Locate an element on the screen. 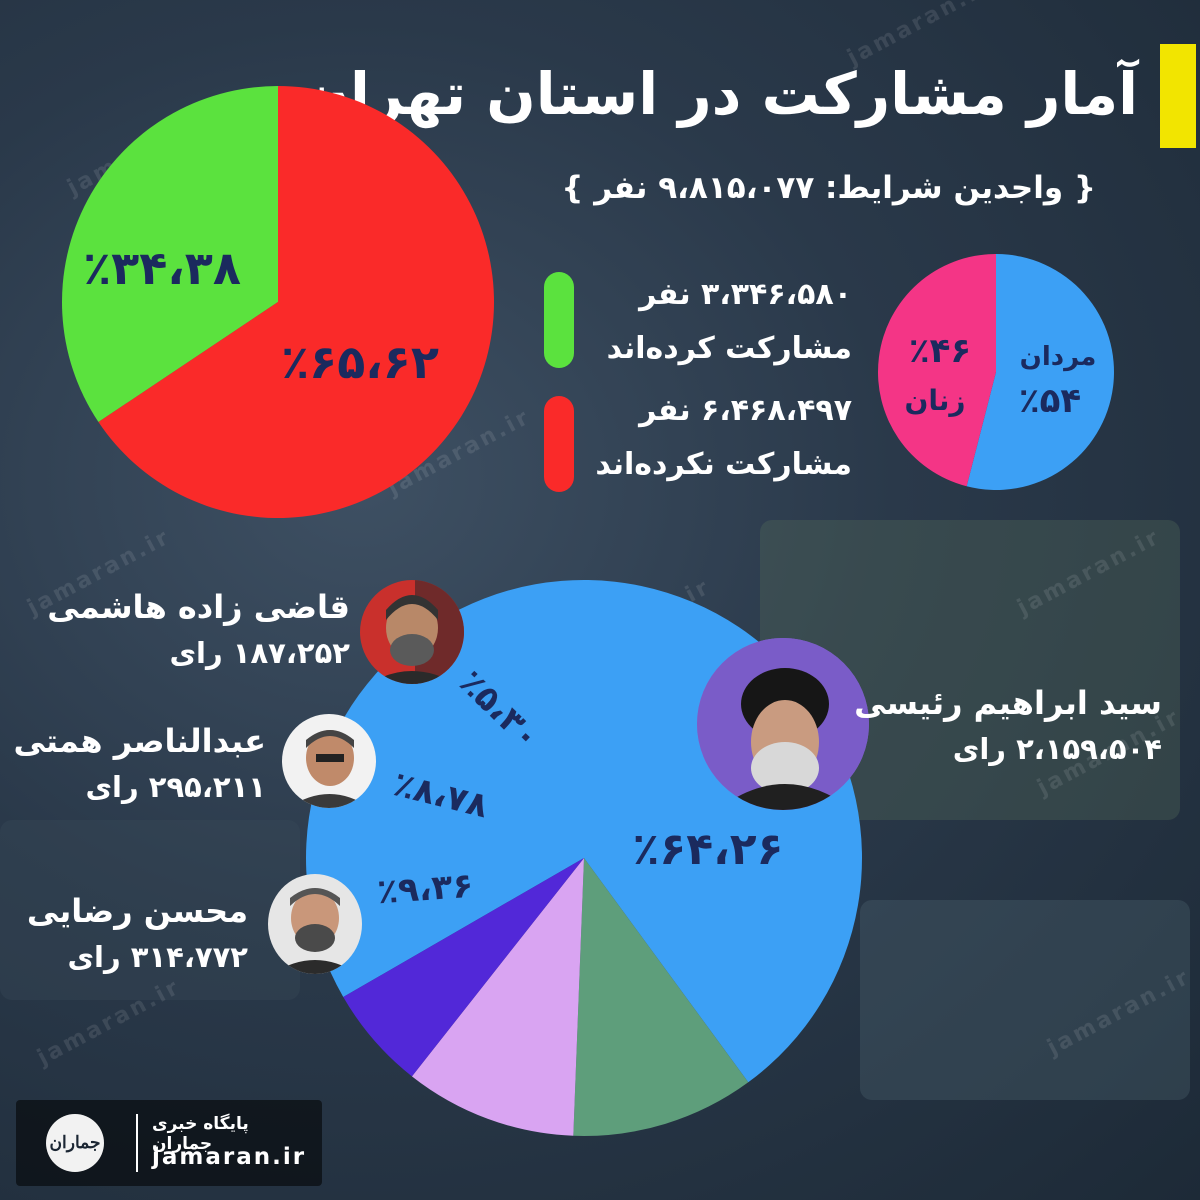  candidate-name: قاضی زاده هاشمی is located at coordinates (198, 607).